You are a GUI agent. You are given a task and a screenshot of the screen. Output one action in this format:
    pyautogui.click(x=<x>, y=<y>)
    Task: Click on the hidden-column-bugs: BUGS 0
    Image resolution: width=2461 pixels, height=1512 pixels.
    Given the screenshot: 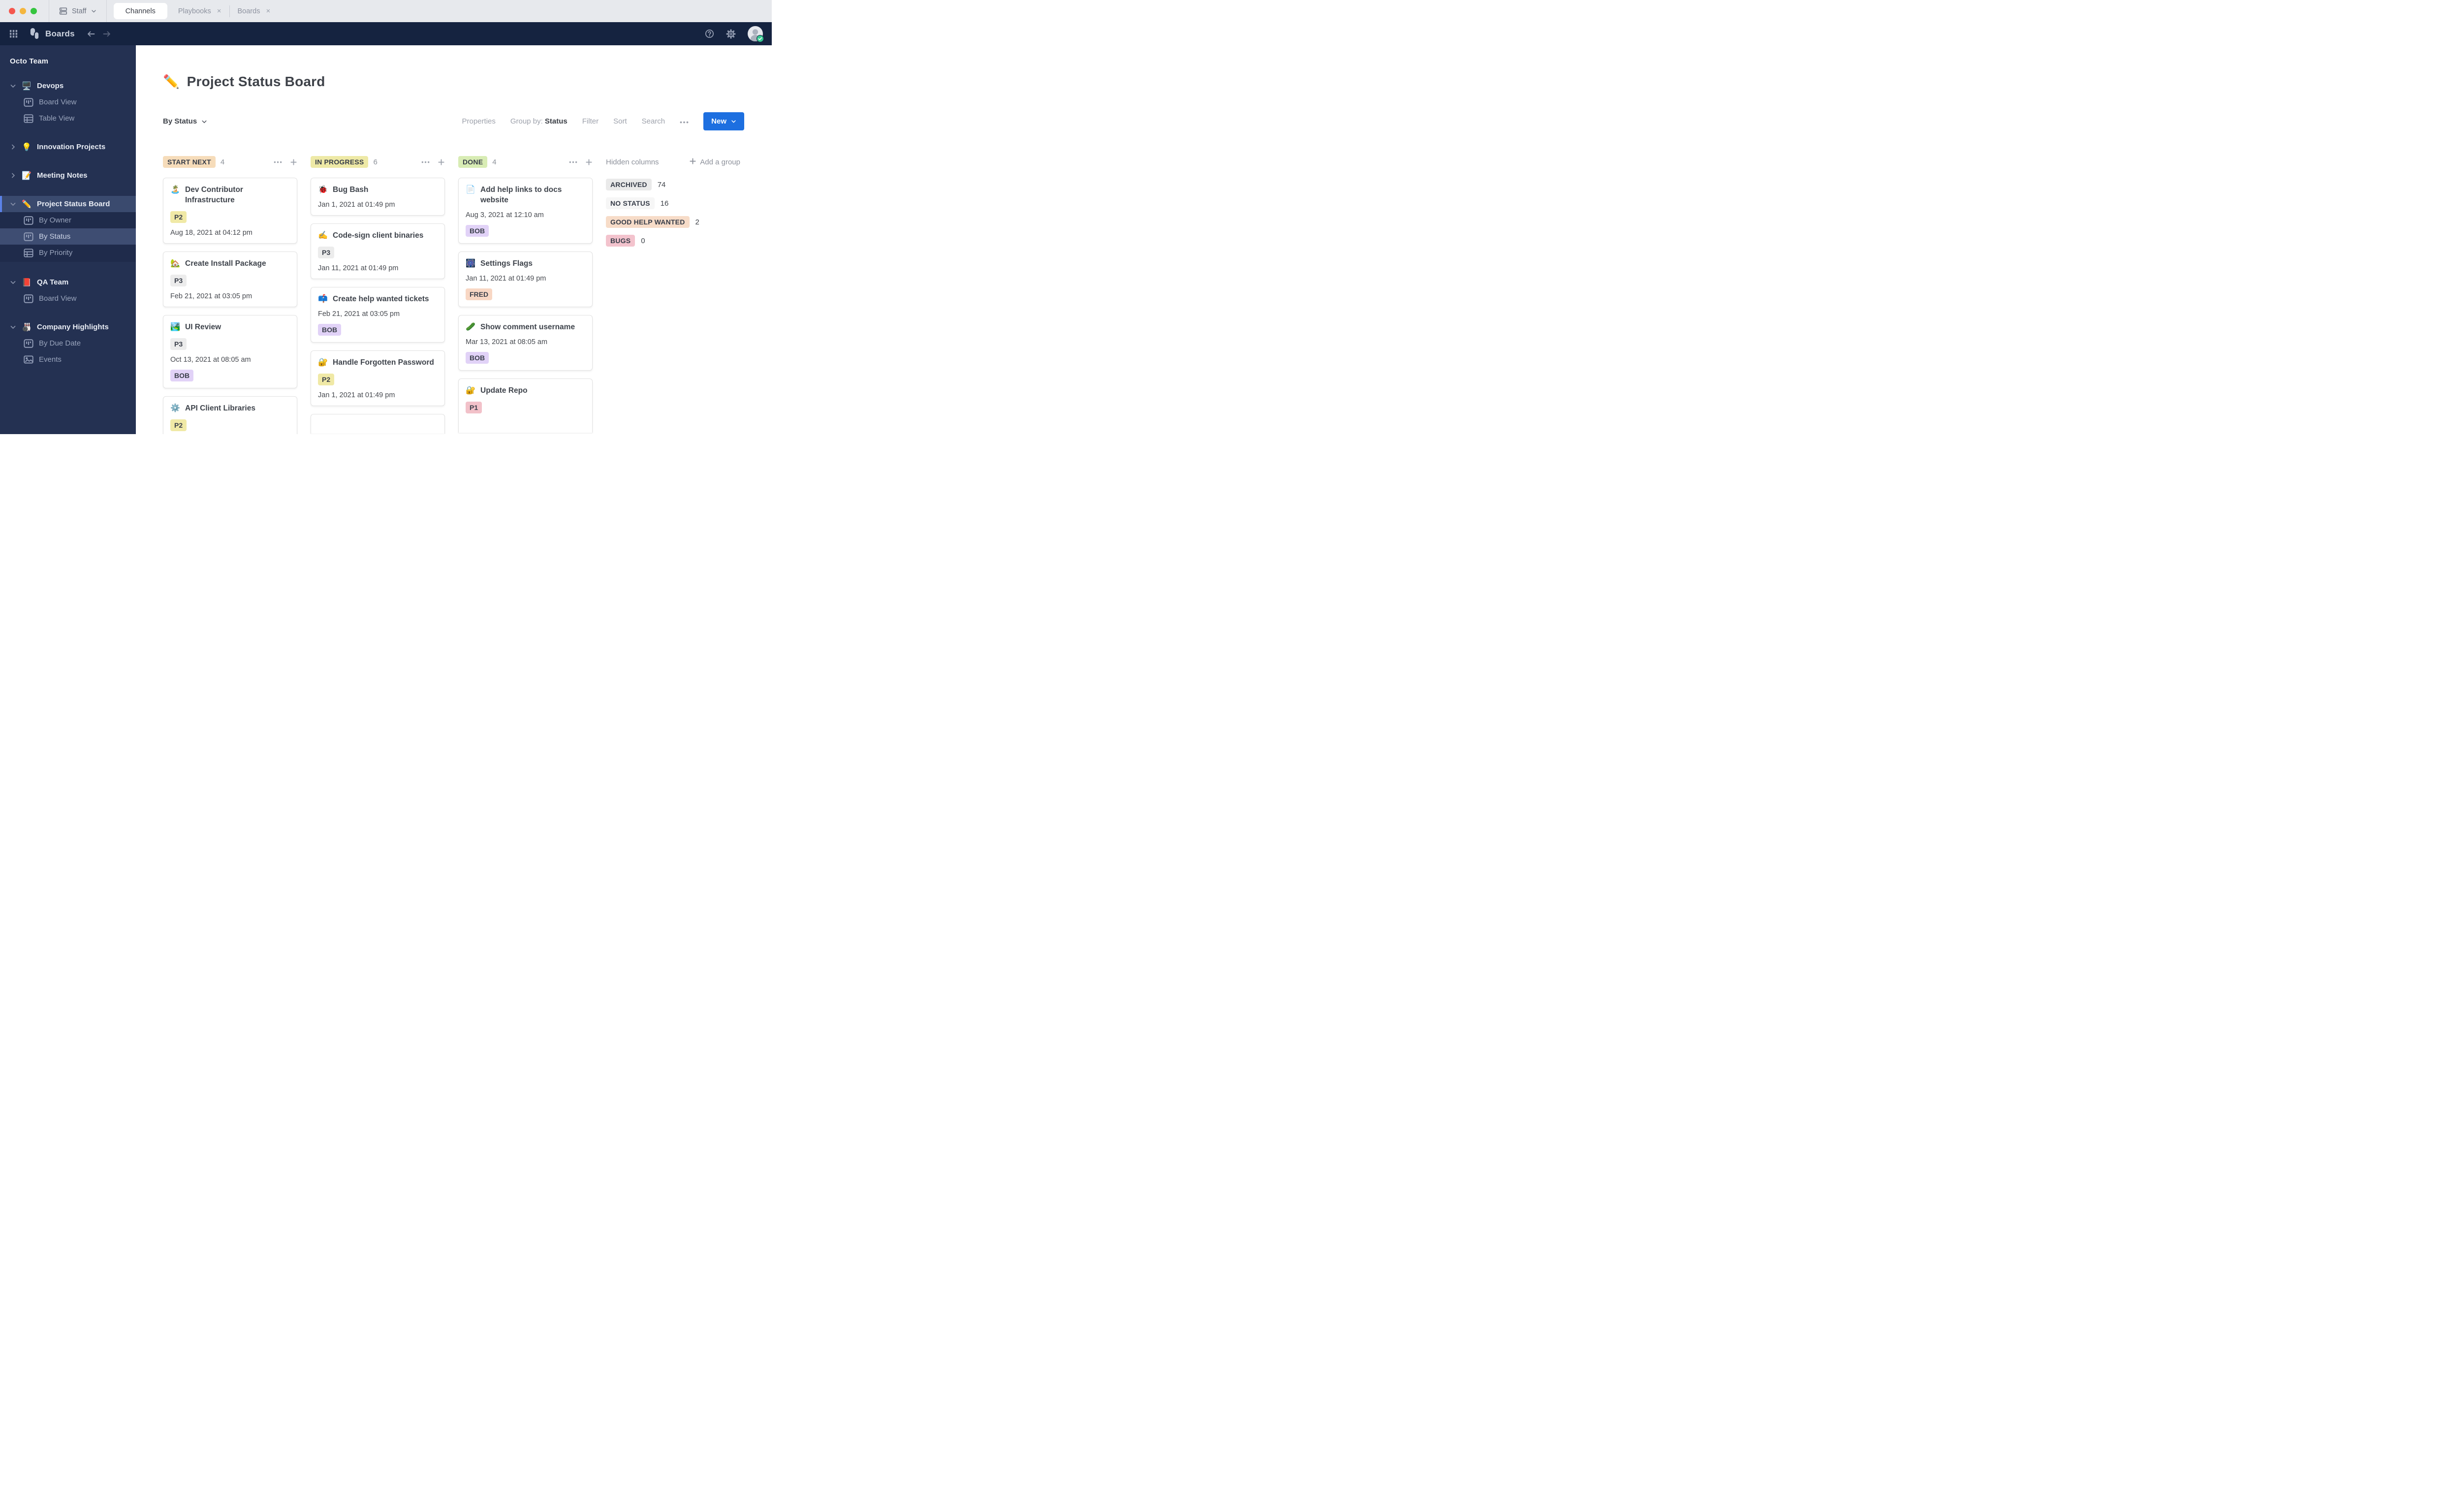 What is the action you would take?
    pyautogui.click(x=673, y=241)
    